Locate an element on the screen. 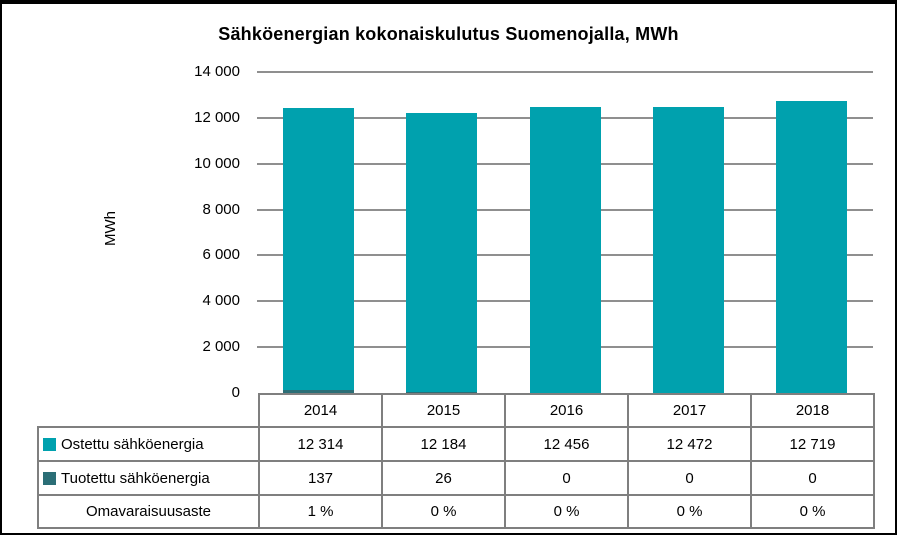 The width and height of the screenshot is (897, 535). bar-2016 is located at coordinates (565, 232).